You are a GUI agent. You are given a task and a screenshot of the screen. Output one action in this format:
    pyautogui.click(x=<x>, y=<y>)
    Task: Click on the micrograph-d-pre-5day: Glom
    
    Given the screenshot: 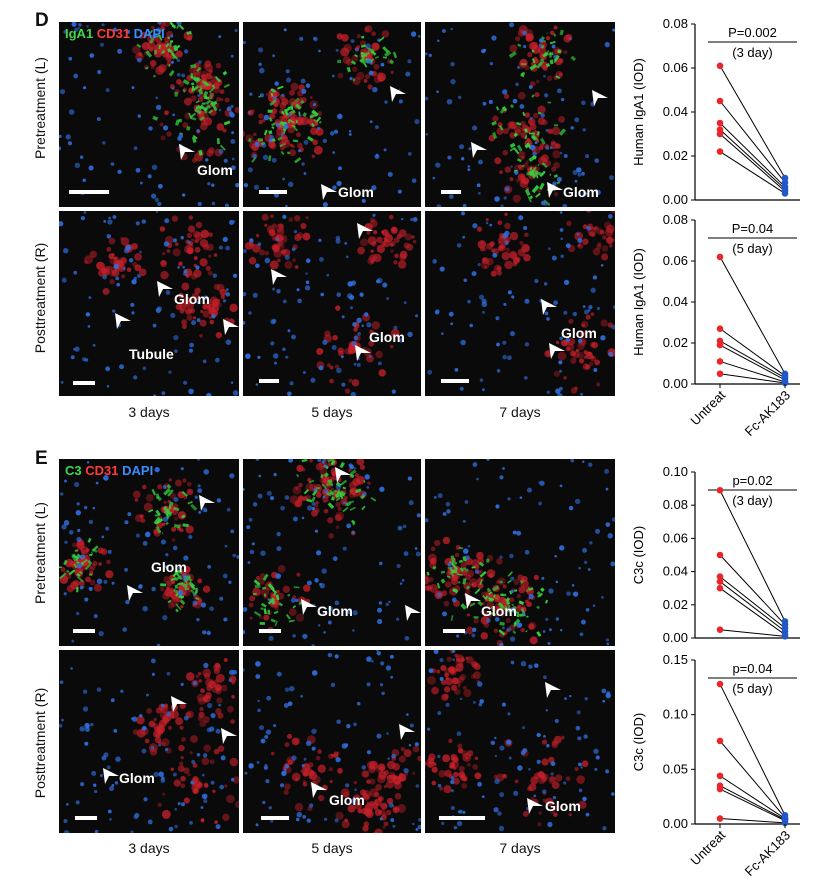 What is the action you would take?
    pyautogui.click(x=332, y=114)
    